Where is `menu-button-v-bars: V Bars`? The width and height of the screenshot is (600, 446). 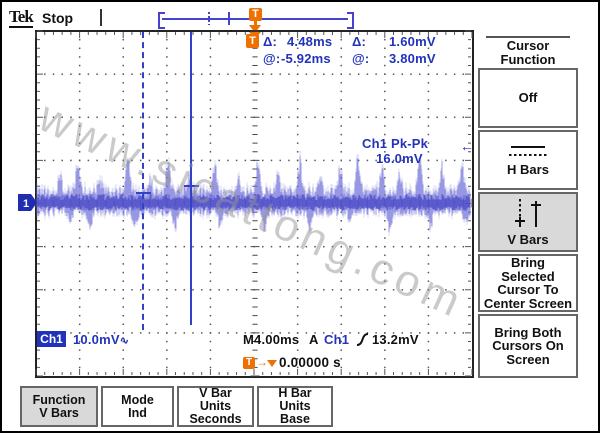 menu-button-v-bars: V Bars is located at coordinates (528, 222).